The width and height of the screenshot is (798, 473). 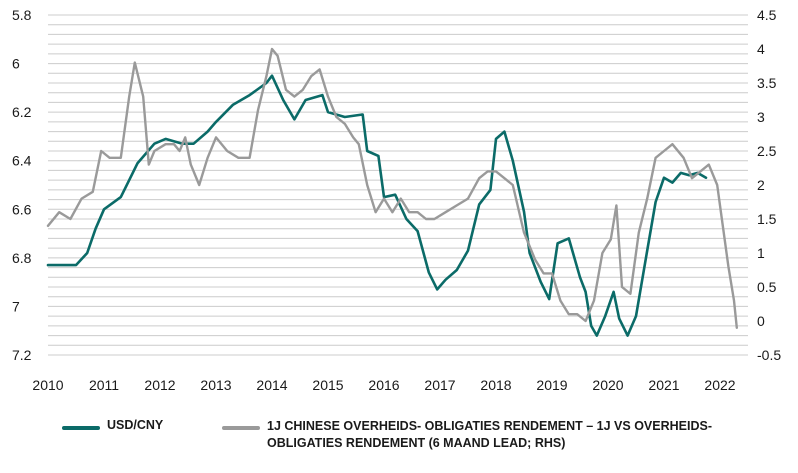 What do you see at coordinates (767, 151) in the screenshot?
I see `right-tick-label: 2.5` at bounding box center [767, 151].